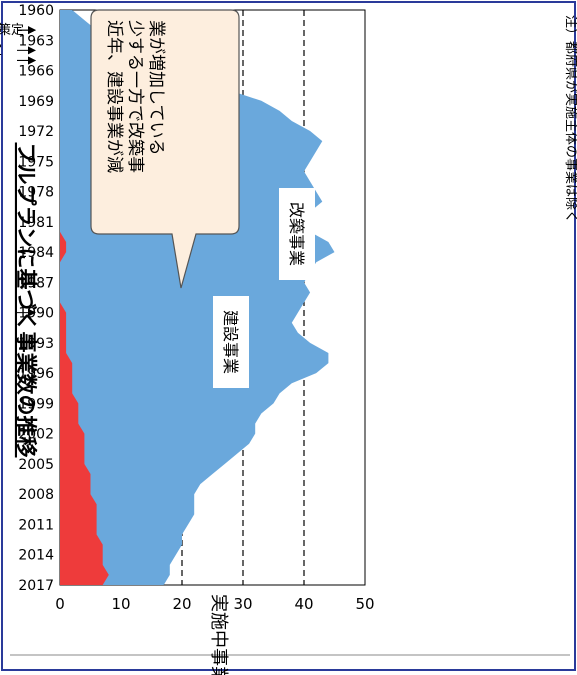 Image resolution: width=577 pixels, height=675 pixels. Describe the element at coordinates (303, 604) in the screenshot. I see `y-tick-label: 40` at that location.